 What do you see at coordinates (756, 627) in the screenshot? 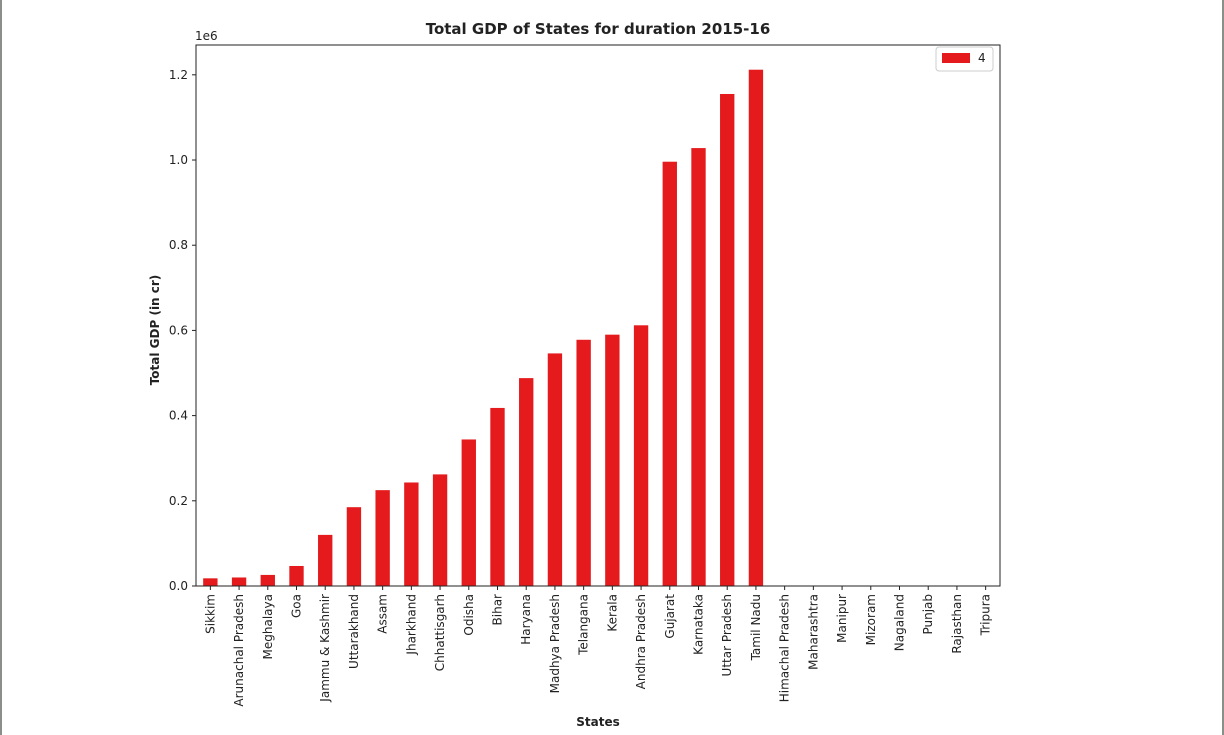
I see `x-tick-label: Tamil Nadu` at bounding box center [756, 627].